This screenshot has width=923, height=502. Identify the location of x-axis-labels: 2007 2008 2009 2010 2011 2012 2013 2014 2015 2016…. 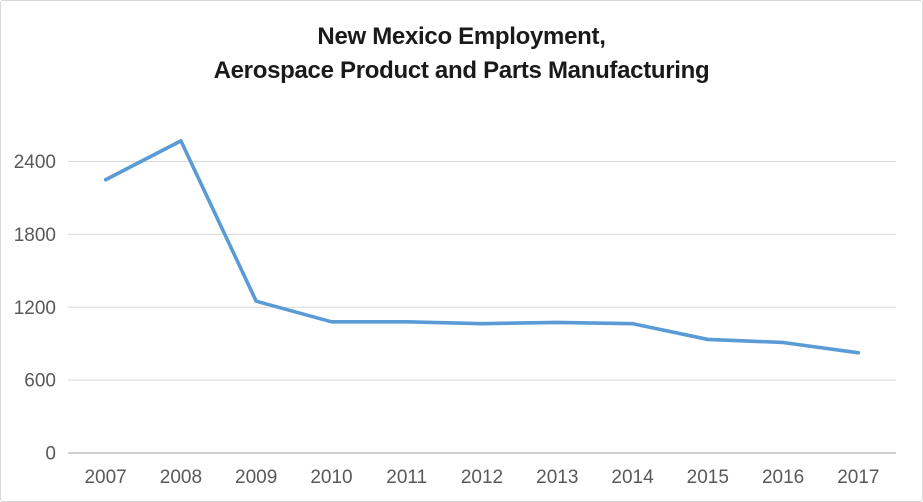
(481, 477).